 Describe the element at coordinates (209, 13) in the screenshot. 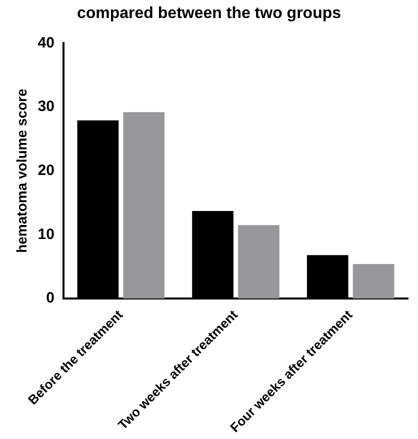

I see `chart-title: compared between the two groups` at that location.